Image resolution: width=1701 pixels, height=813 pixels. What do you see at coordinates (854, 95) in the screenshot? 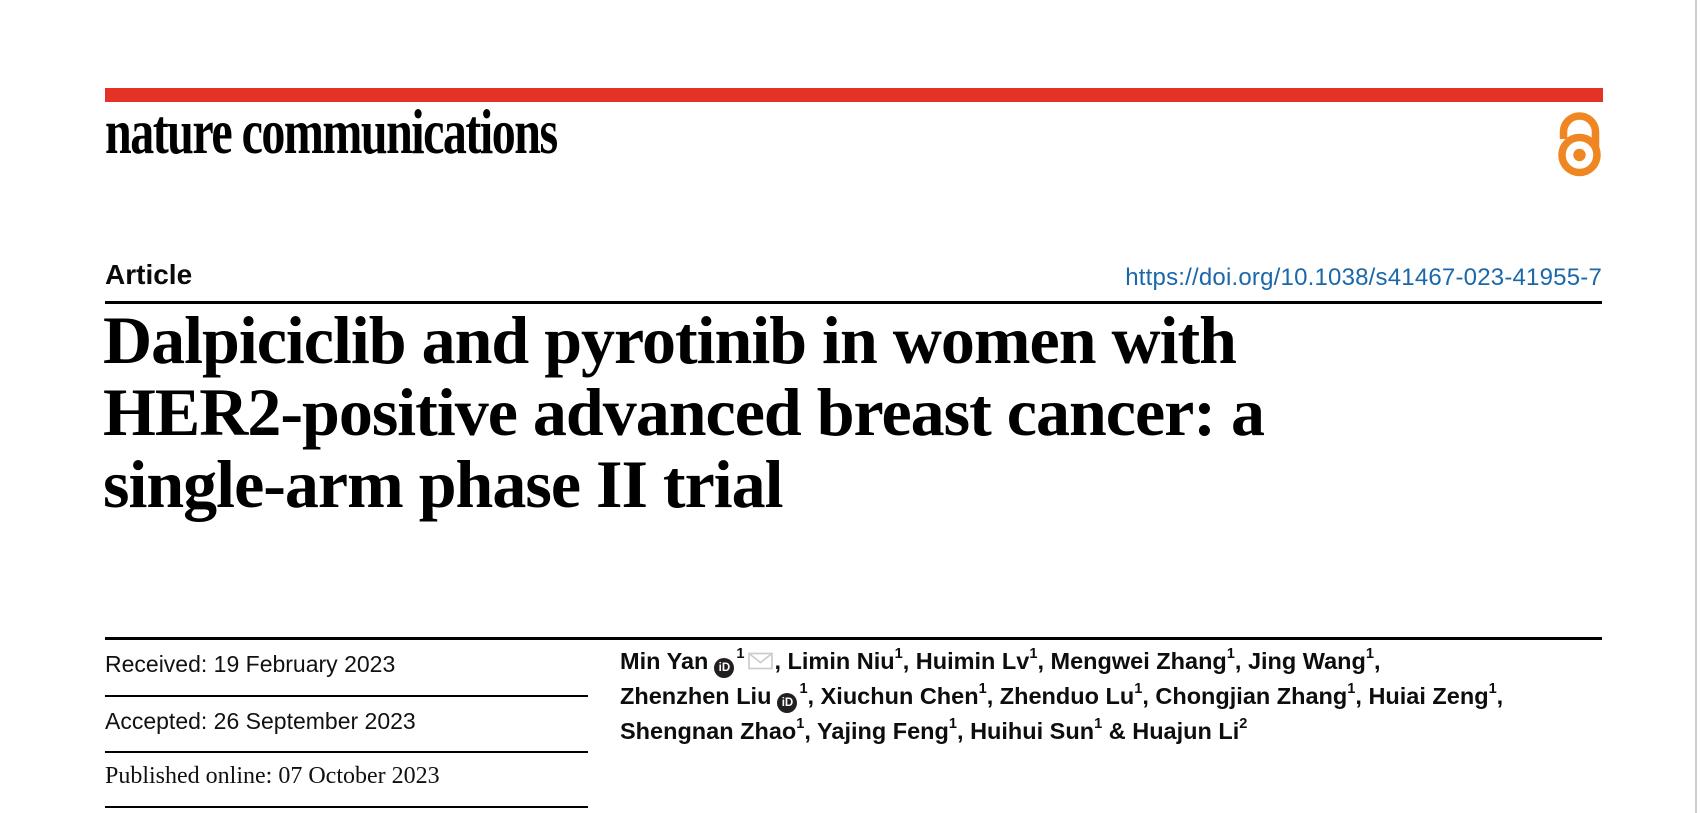
I see `brand-red-bar` at bounding box center [854, 95].